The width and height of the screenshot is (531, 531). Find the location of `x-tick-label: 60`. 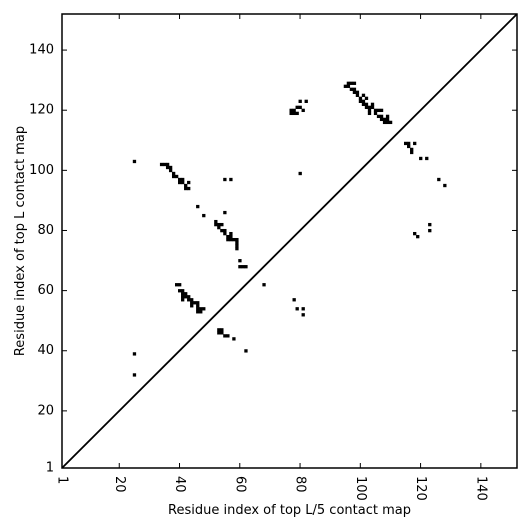

x-tick-label: 60 is located at coordinates (239, 484).